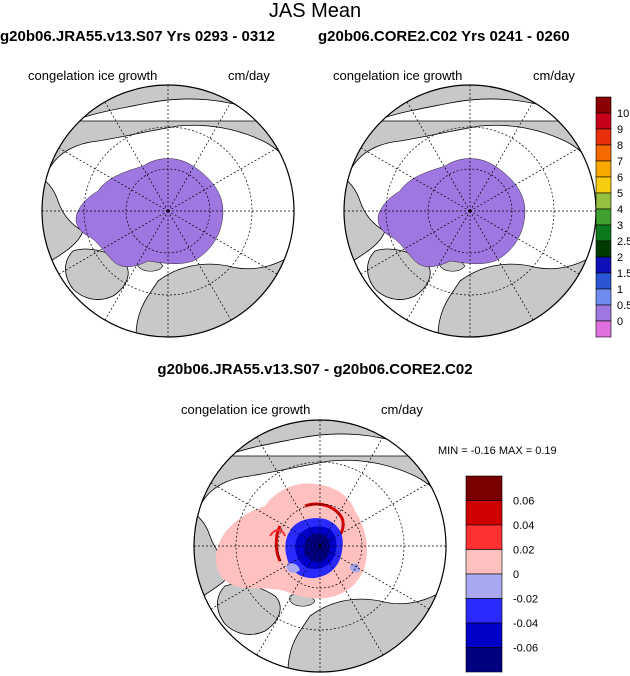 The height and width of the screenshot is (676, 630). Describe the element at coordinates (620, 162) in the screenshot. I see `colorbar-label: 7` at that location.